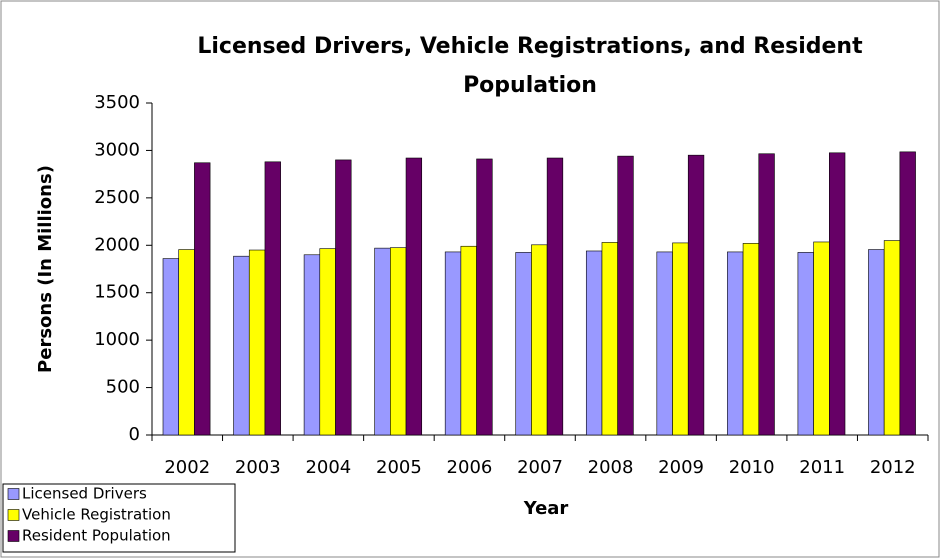  Describe the element at coordinates (328, 467) in the screenshot. I see `x-tick-label: 2004` at that location.